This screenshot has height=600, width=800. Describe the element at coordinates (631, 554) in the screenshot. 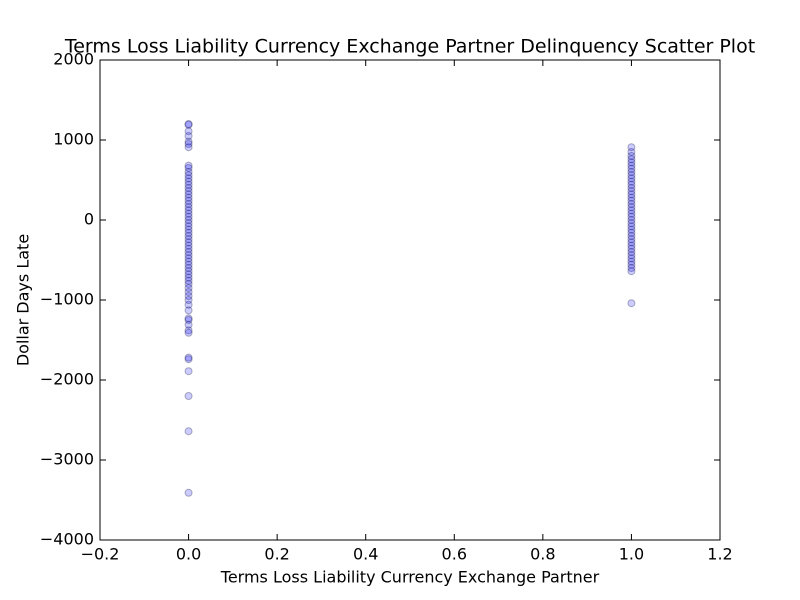

I see `x-tick-label: 1.0` at that location.